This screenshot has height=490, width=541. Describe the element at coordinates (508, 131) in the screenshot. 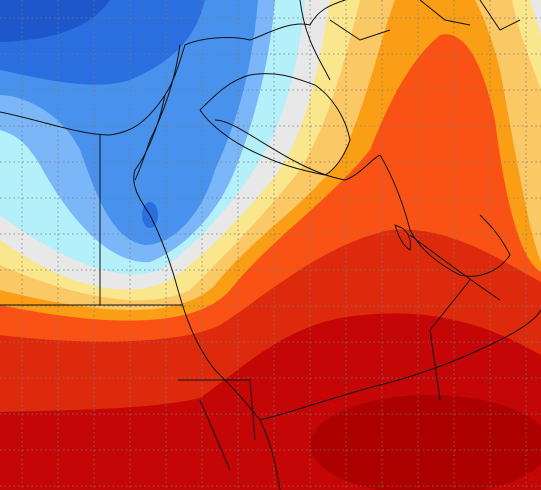

I see `band-yellow` at that location.